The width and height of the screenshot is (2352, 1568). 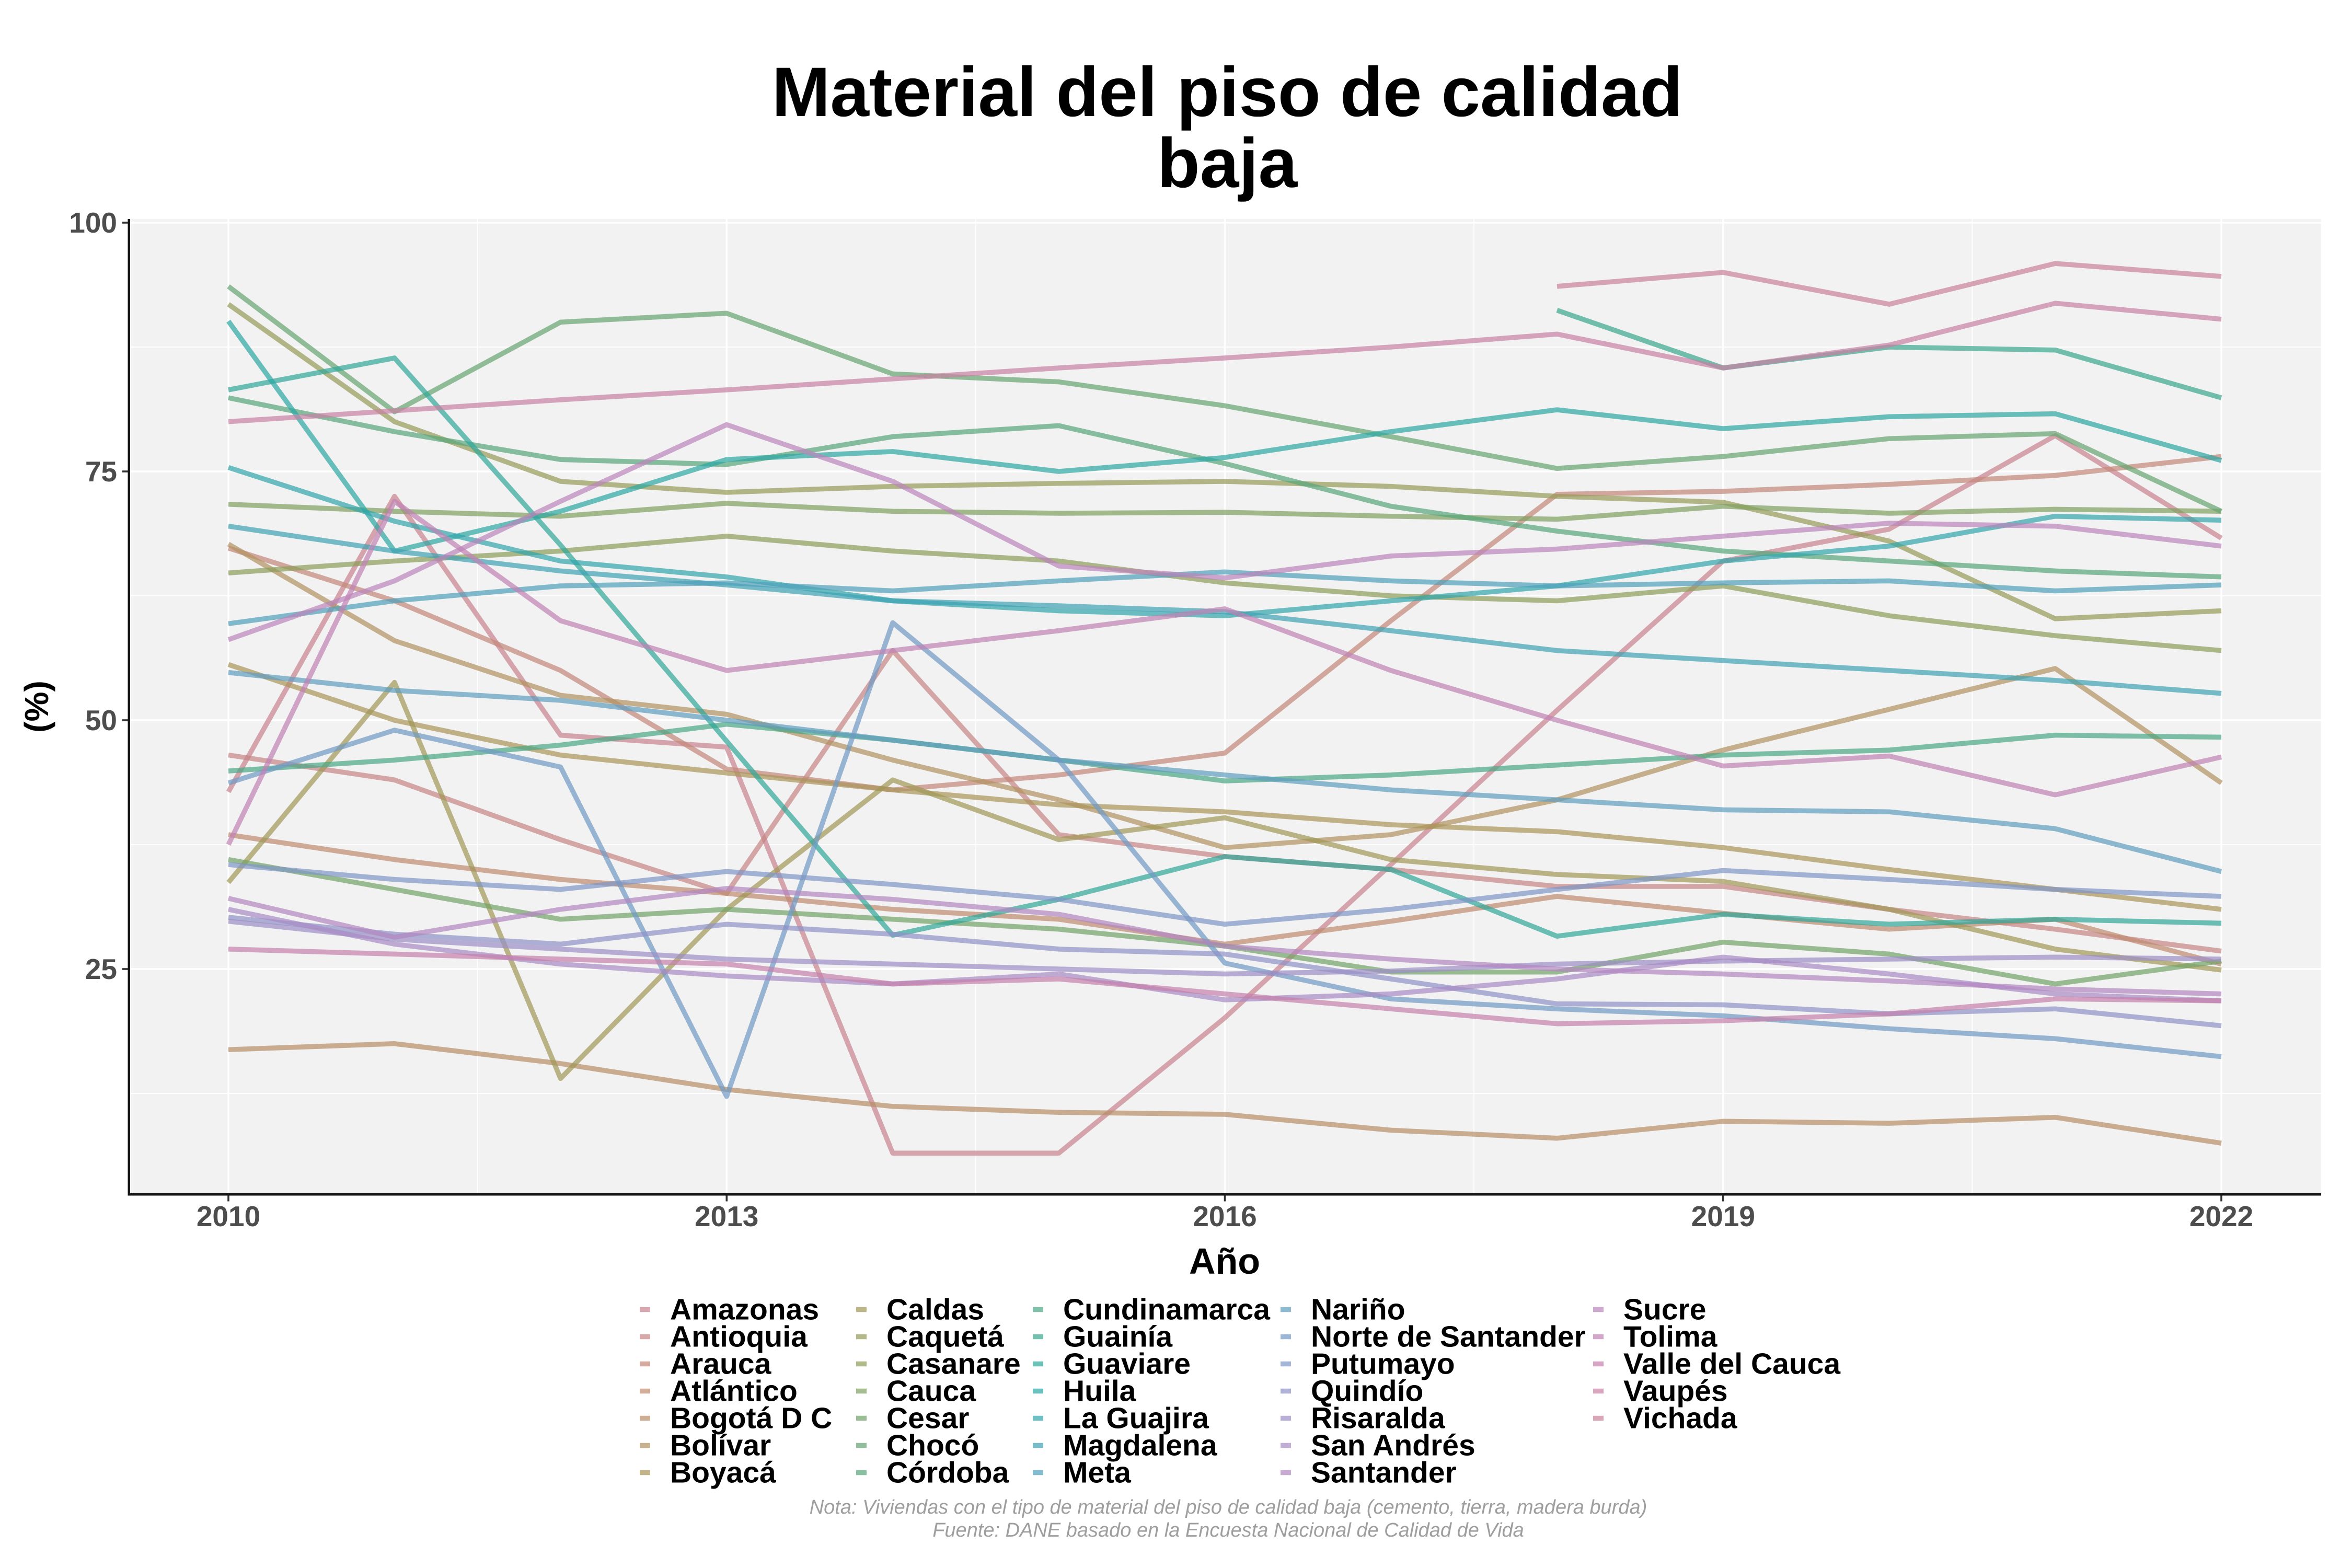 I want to click on svg-text: Casanare, so click(x=953, y=1364).